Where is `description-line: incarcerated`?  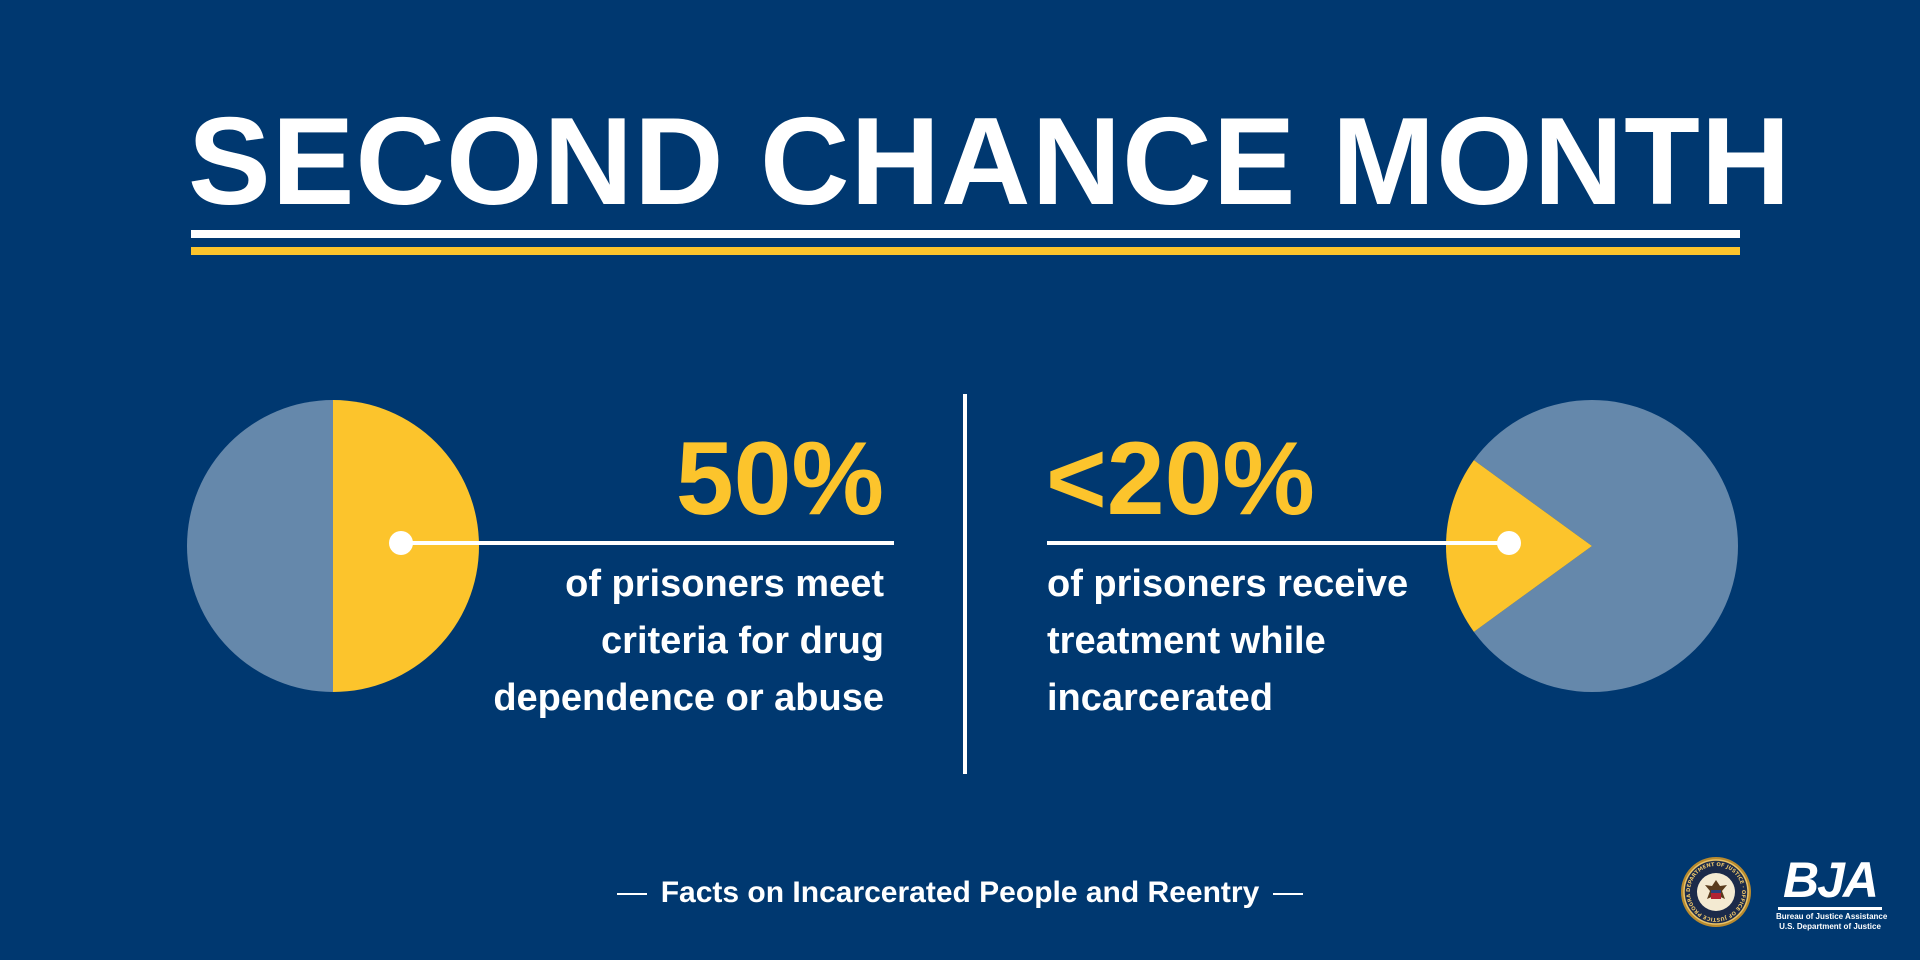
description-line: incarcerated is located at coordinates (1160, 698).